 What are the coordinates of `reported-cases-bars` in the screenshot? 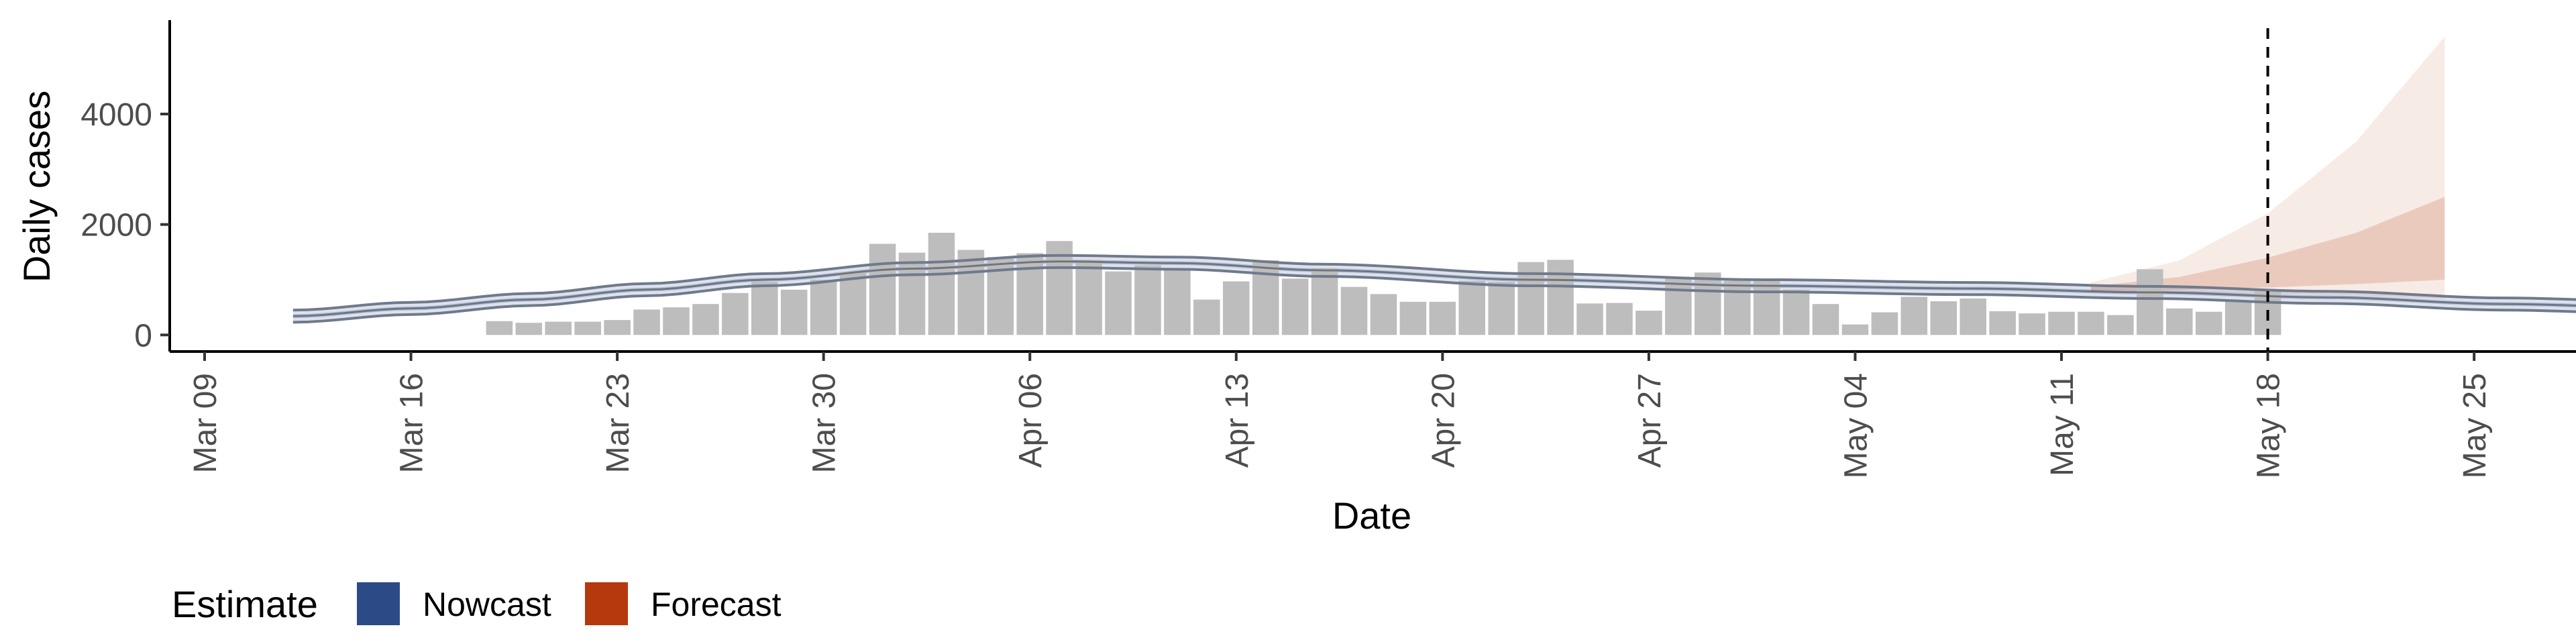 It's located at (1384, 283).